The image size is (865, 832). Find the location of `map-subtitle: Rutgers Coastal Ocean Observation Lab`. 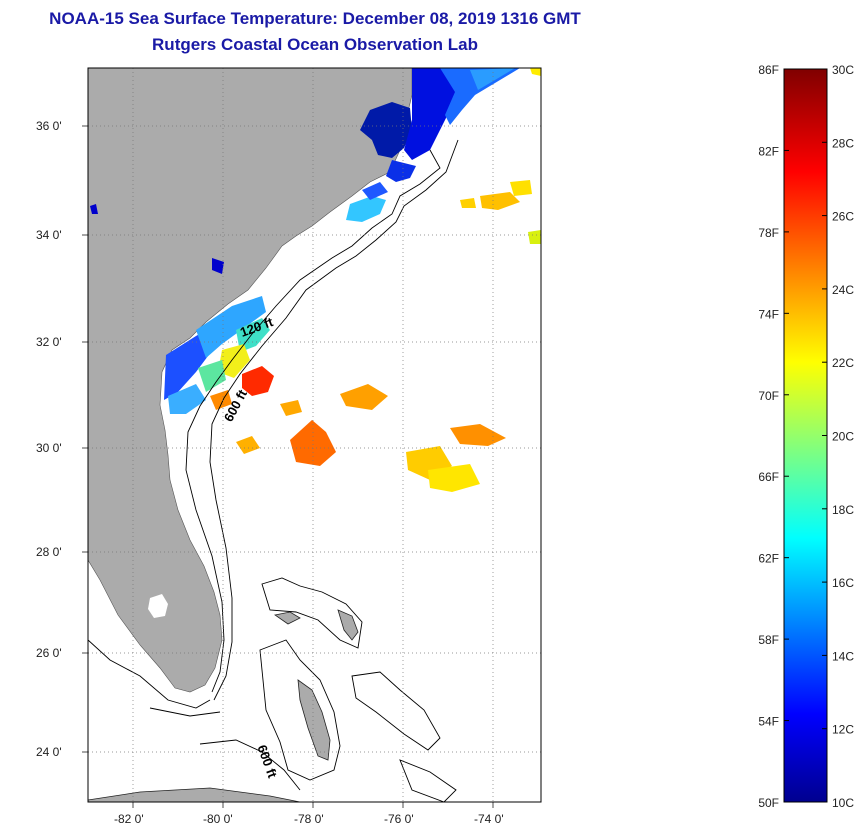

map-subtitle: Rutgers Coastal Ocean Observation Lab is located at coordinates (315, 44).